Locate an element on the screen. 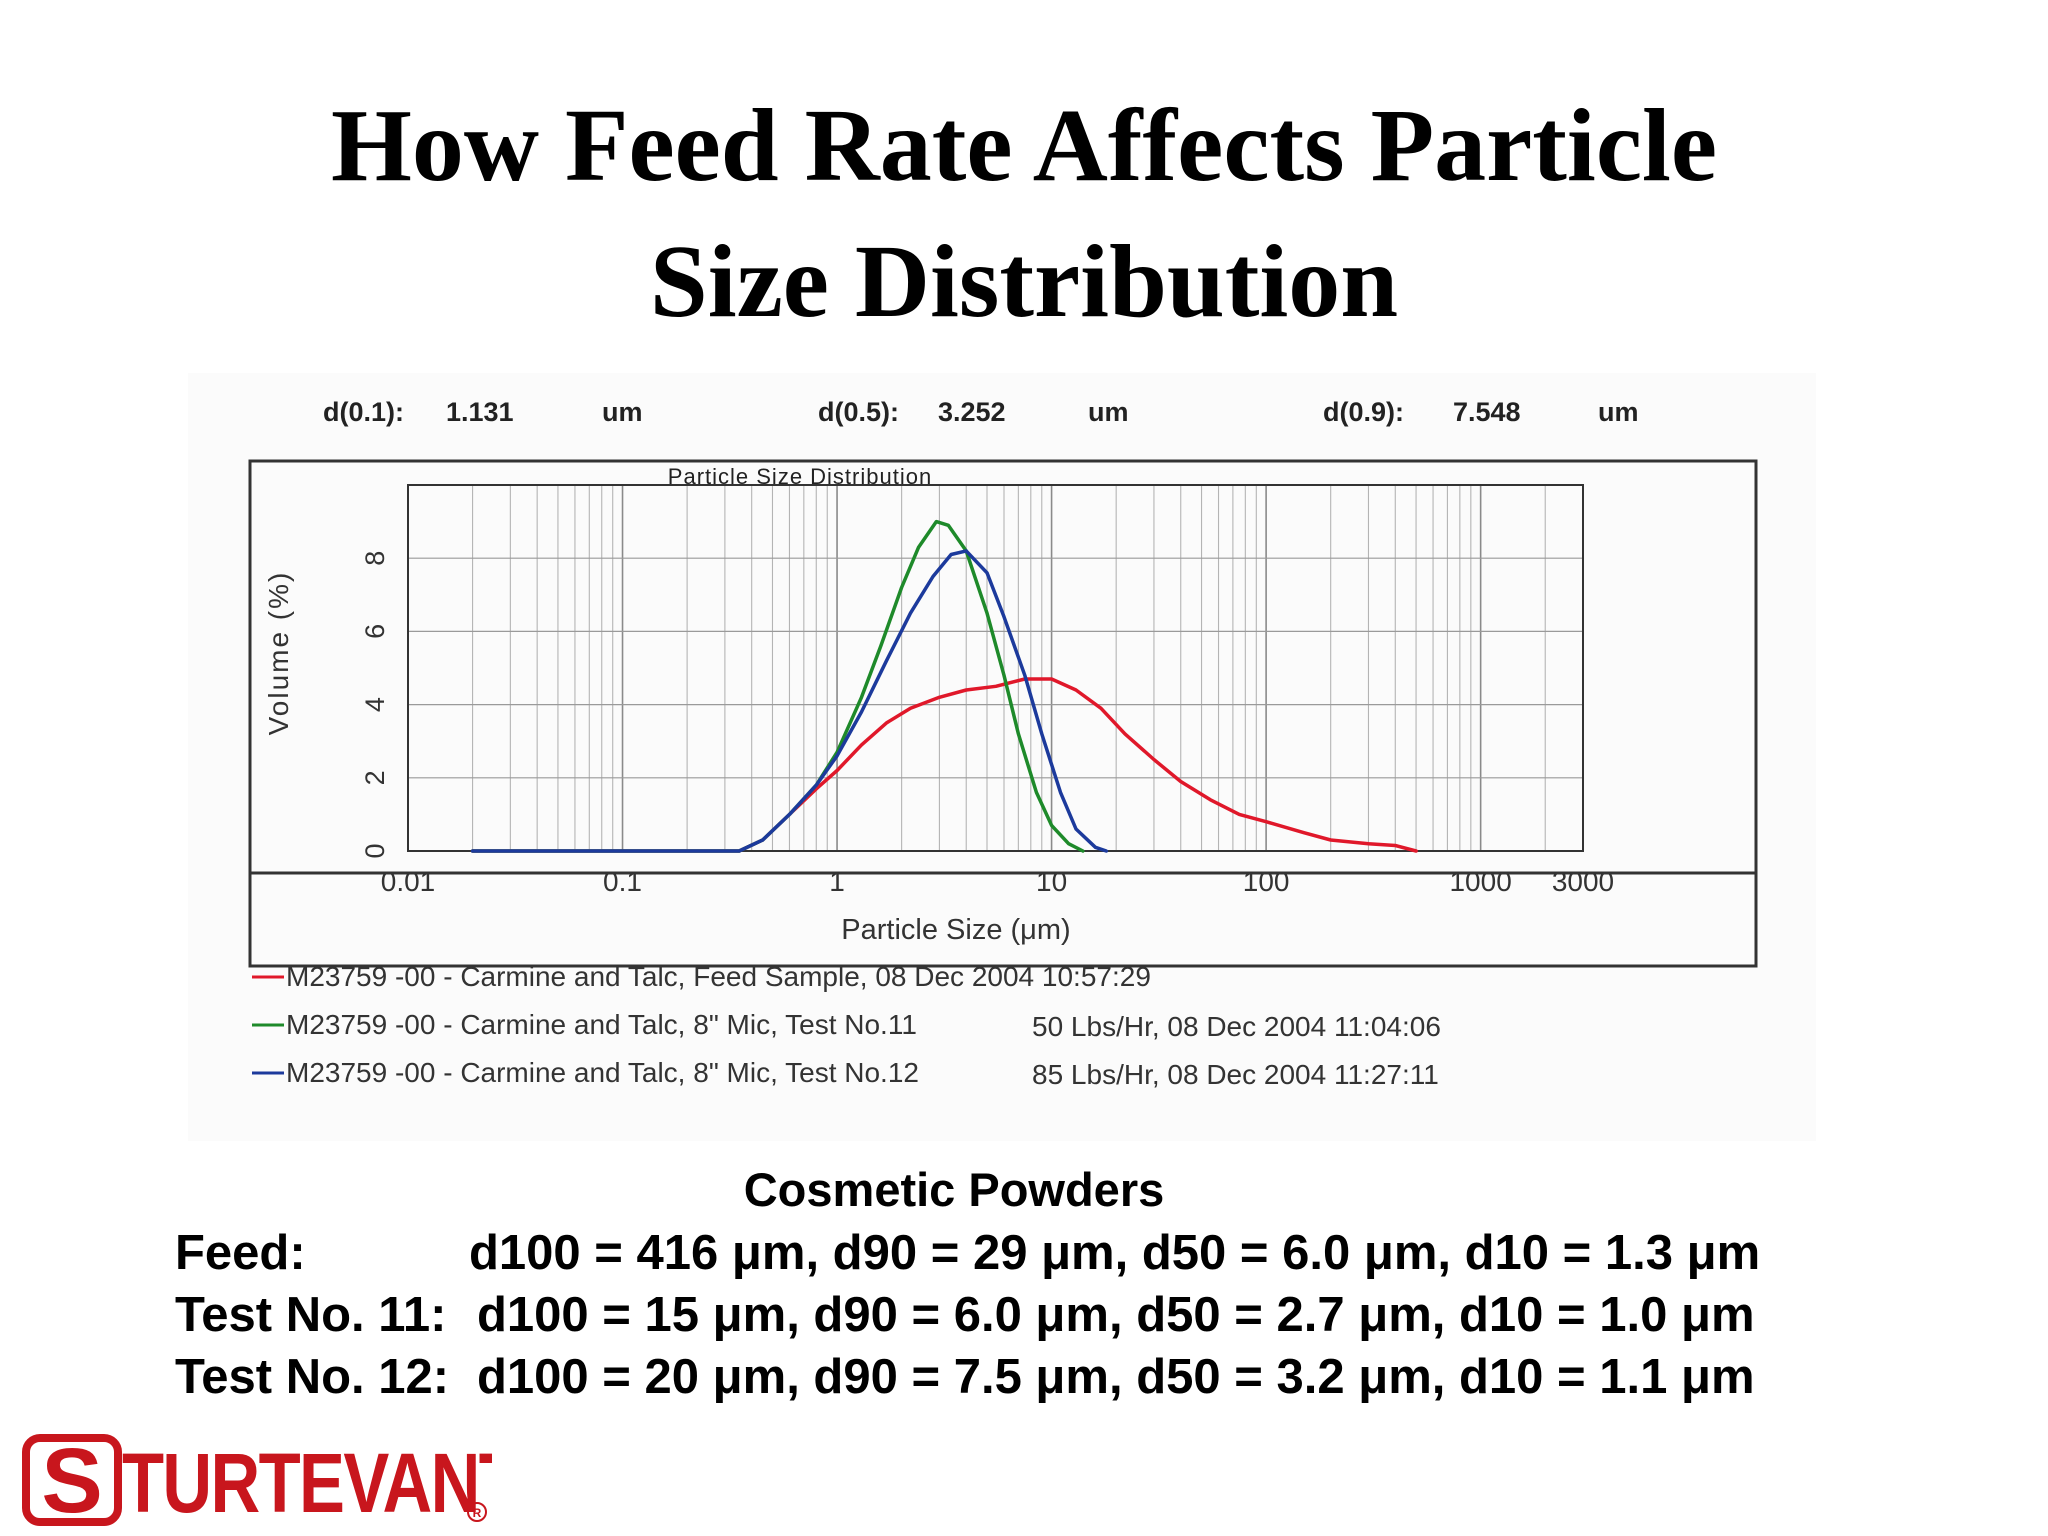  caption: Cosmetic Powders is located at coordinates (954, 1189).